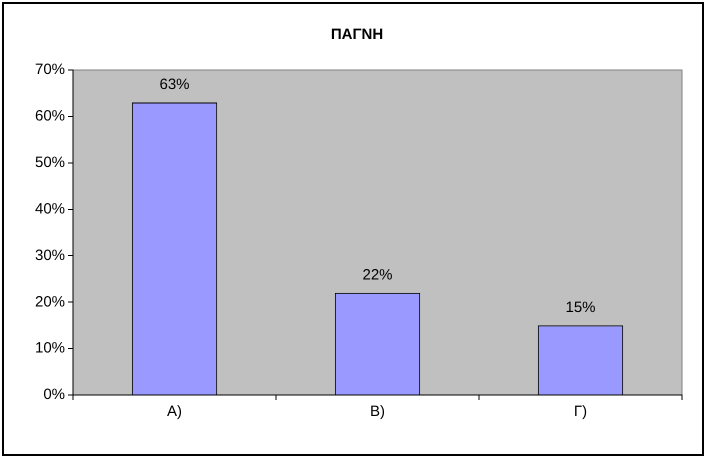 The image size is (706, 459). Describe the element at coordinates (50, 162) in the screenshot. I see `y-tick-label: 50%` at that location.